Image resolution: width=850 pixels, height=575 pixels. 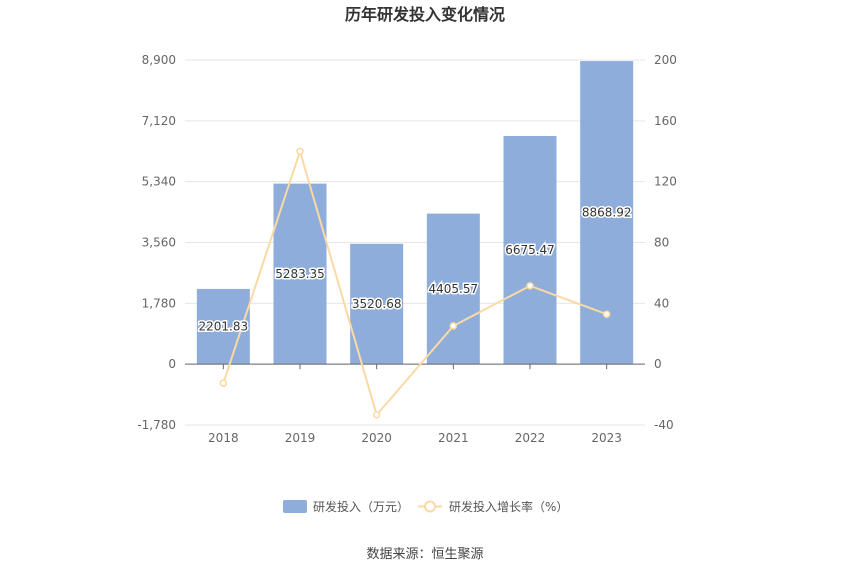 What do you see at coordinates (361, 506) in the screenshot?
I see `legend-label-bar: 研发投入（万元）` at bounding box center [361, 506].